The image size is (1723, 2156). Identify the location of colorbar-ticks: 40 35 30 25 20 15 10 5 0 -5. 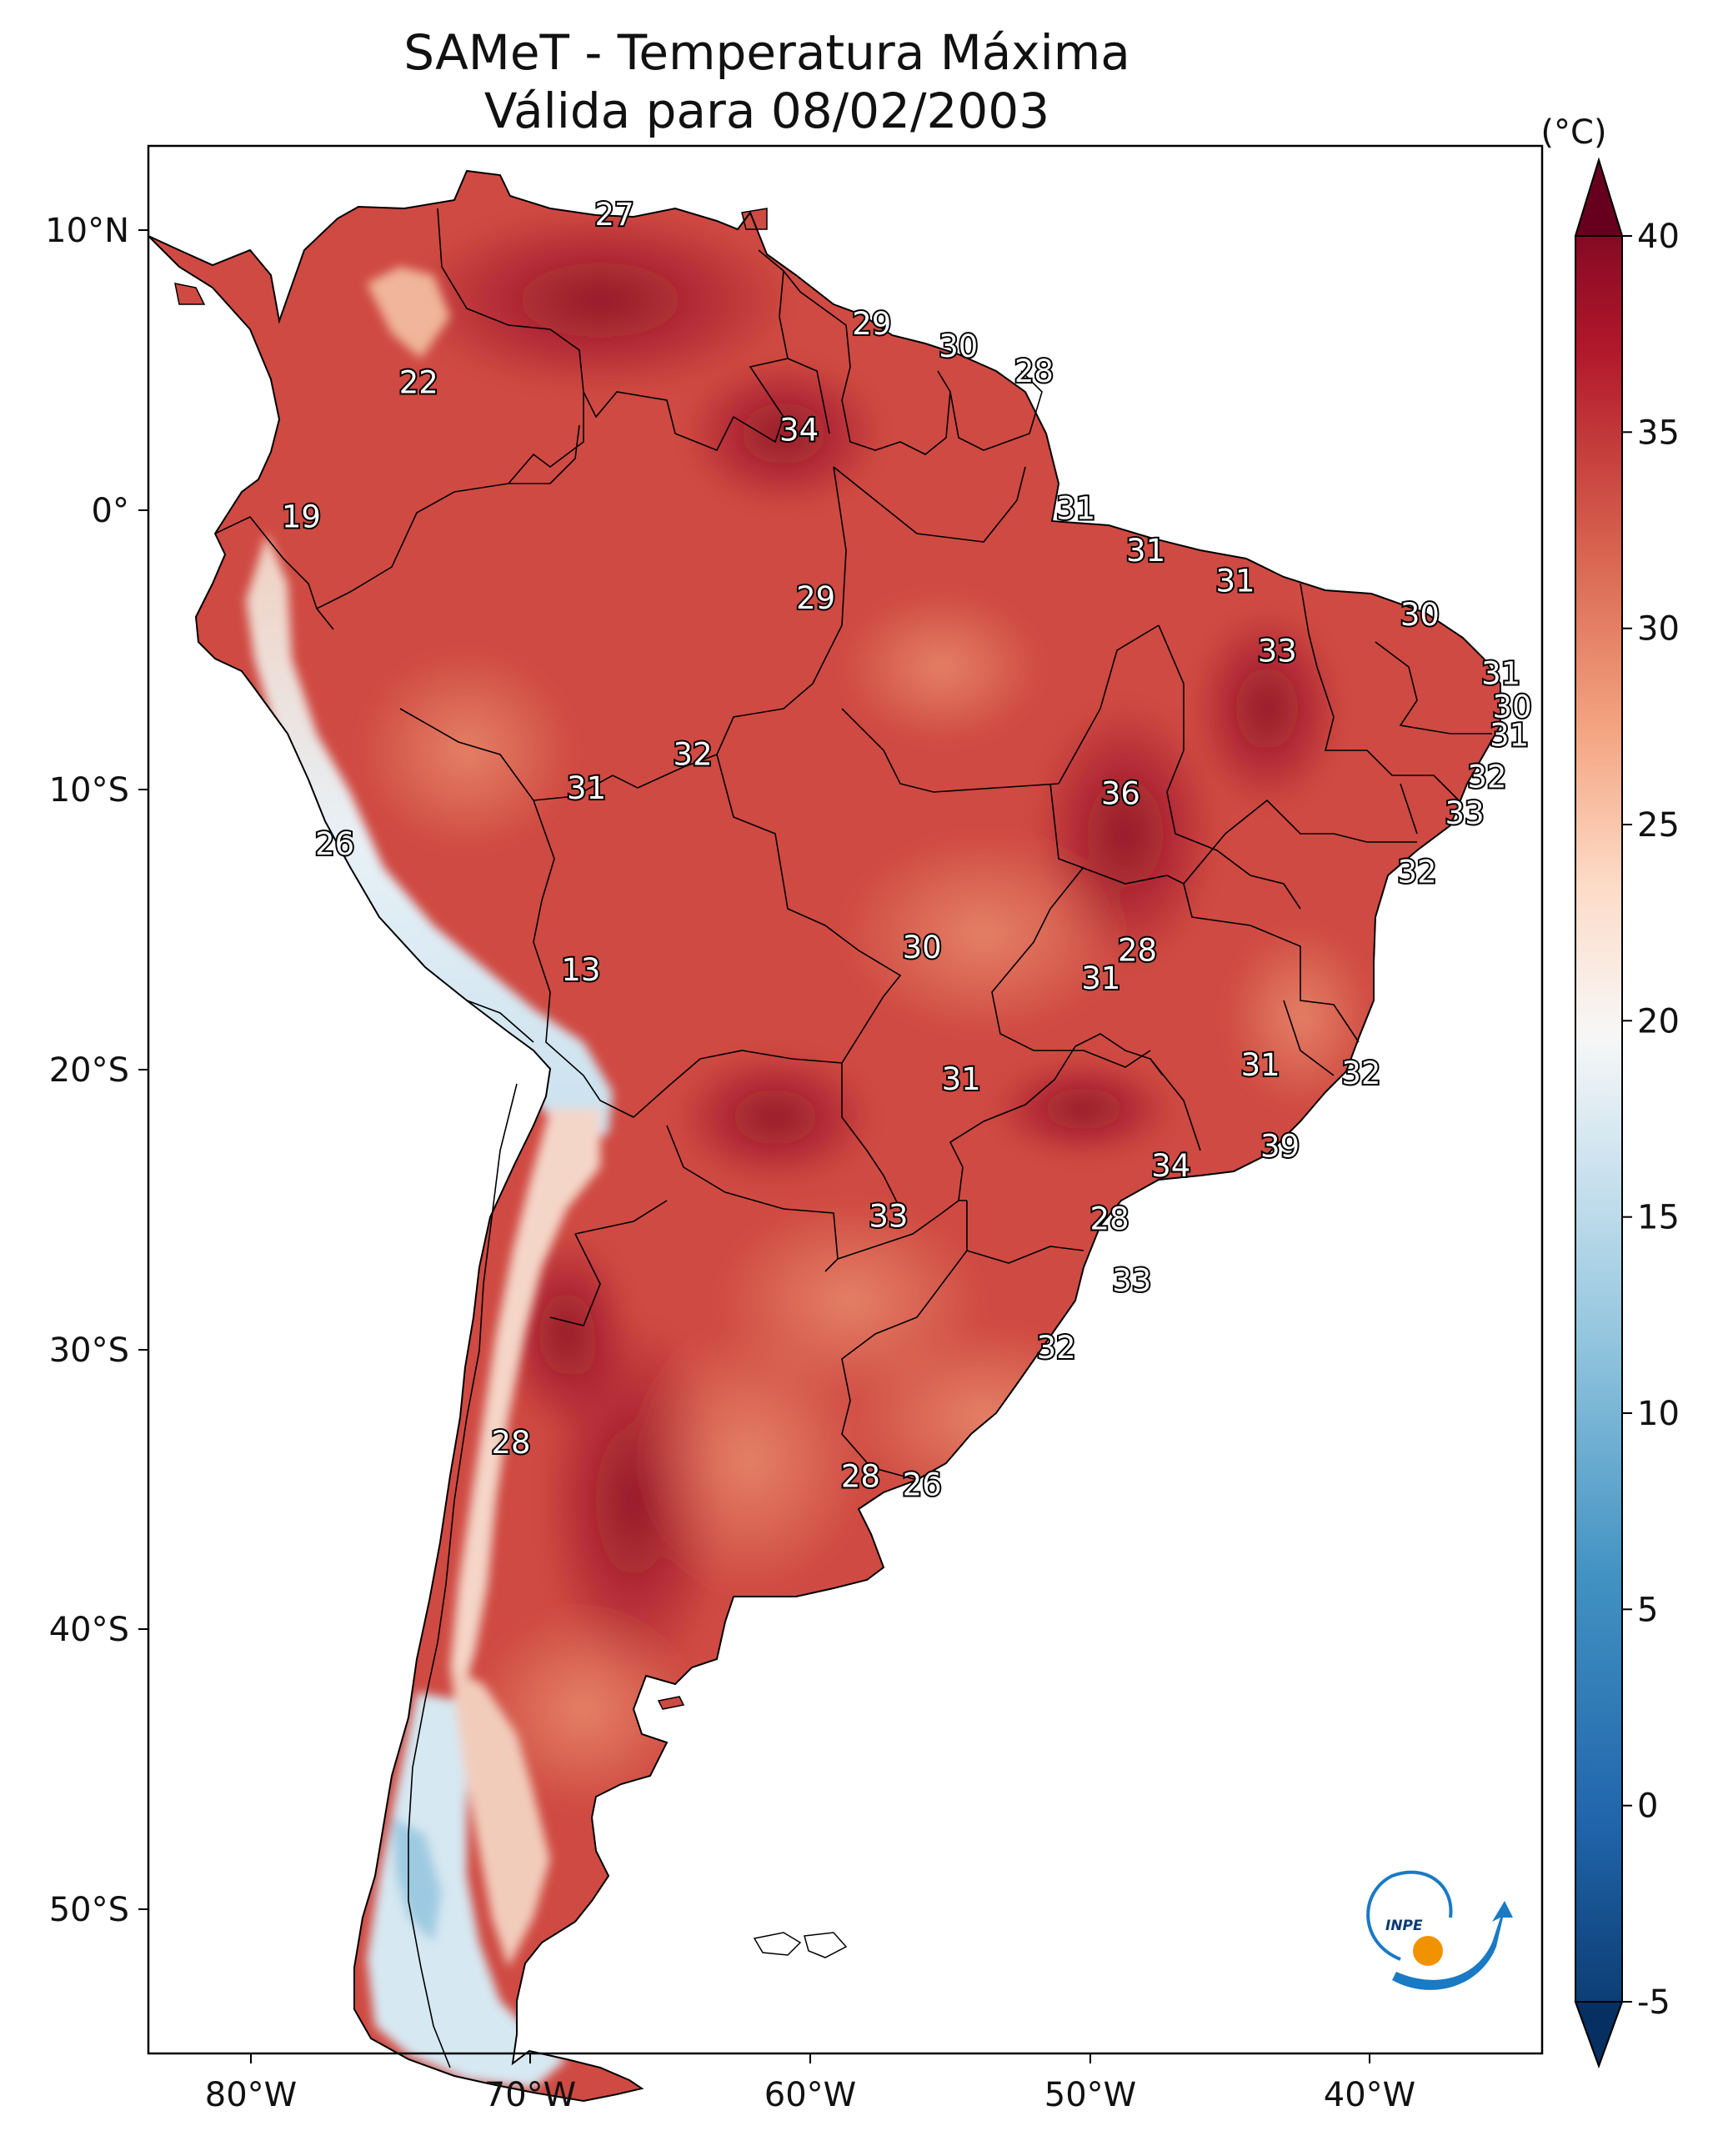
(1651, 1120).